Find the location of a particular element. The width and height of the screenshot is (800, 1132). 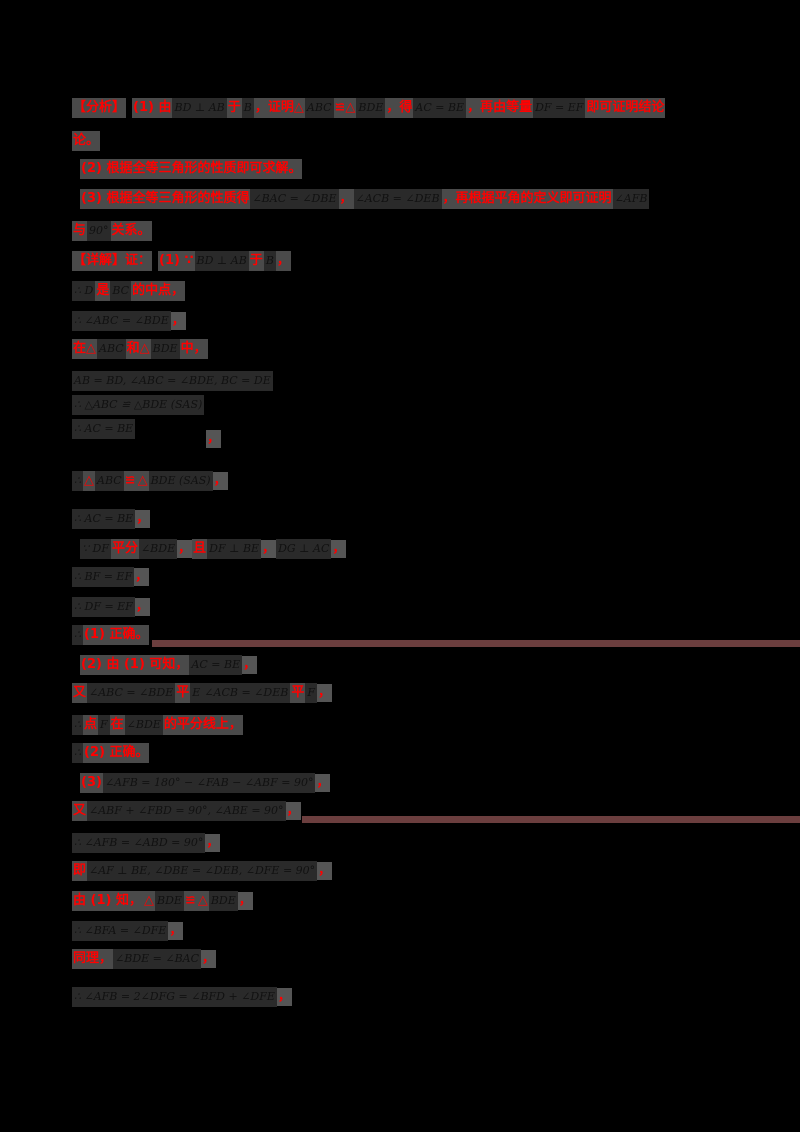

analysis-line-1b: 论。 is located at coordinates (86, 141).